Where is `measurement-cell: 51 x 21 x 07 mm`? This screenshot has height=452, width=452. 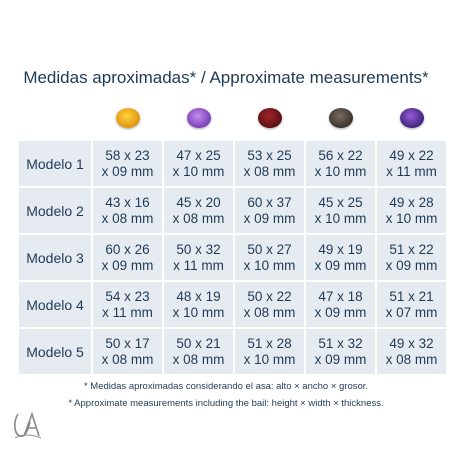
measurement-cell: 51 x 21 x 07 mm is located at coordinates (411, 304).